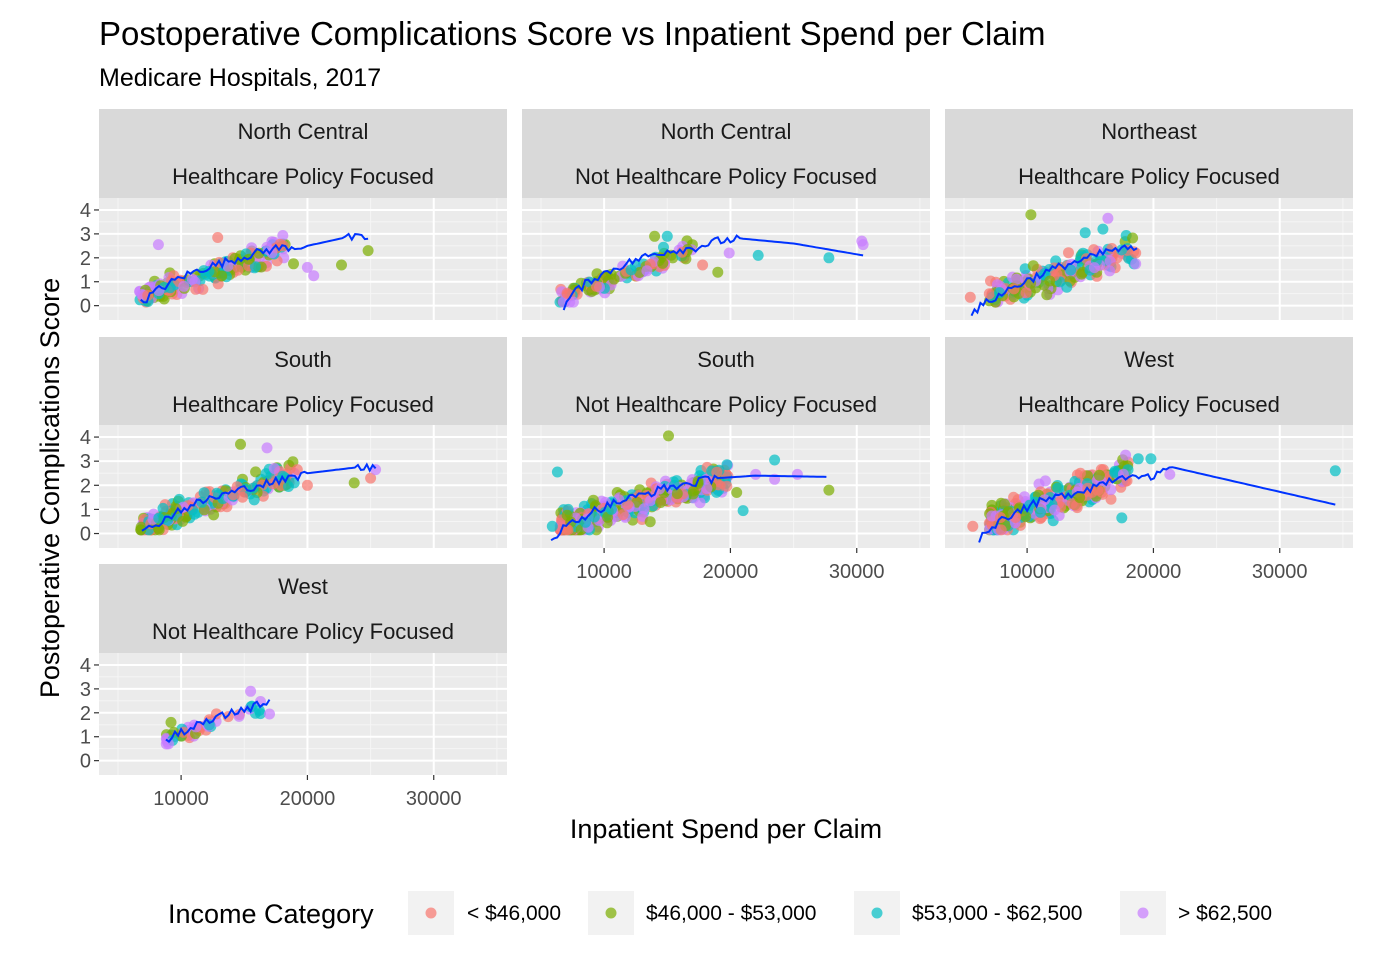 This screenshot has width=1396, height=956. I want to click on x-tick-label: 10000, so click(604, 572).